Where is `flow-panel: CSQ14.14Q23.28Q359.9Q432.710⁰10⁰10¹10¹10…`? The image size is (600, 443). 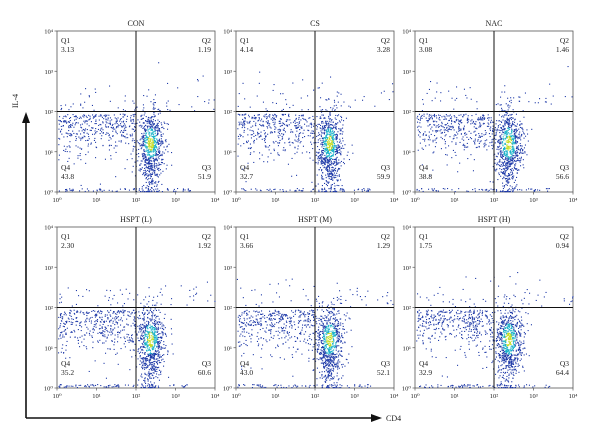 flow-panel: CSQ14.14Q23.28Q359.9Q432.710⁰10⁰10¹10¹10… is located at coordinates (311, 111).